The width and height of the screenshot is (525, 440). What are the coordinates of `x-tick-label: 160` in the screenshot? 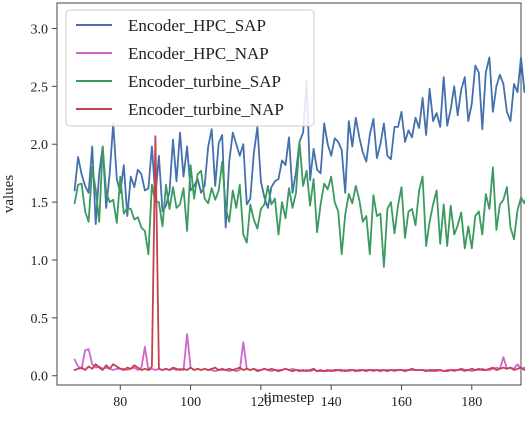 It's located at (401, 402).